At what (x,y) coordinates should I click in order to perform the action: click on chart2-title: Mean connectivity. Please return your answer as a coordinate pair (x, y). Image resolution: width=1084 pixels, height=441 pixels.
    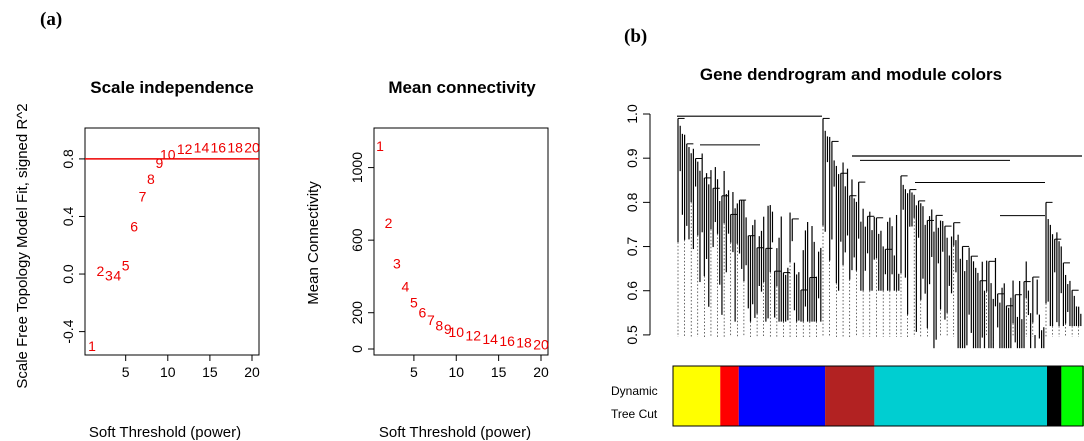
    Looking at the image, I should click on (462, 87).